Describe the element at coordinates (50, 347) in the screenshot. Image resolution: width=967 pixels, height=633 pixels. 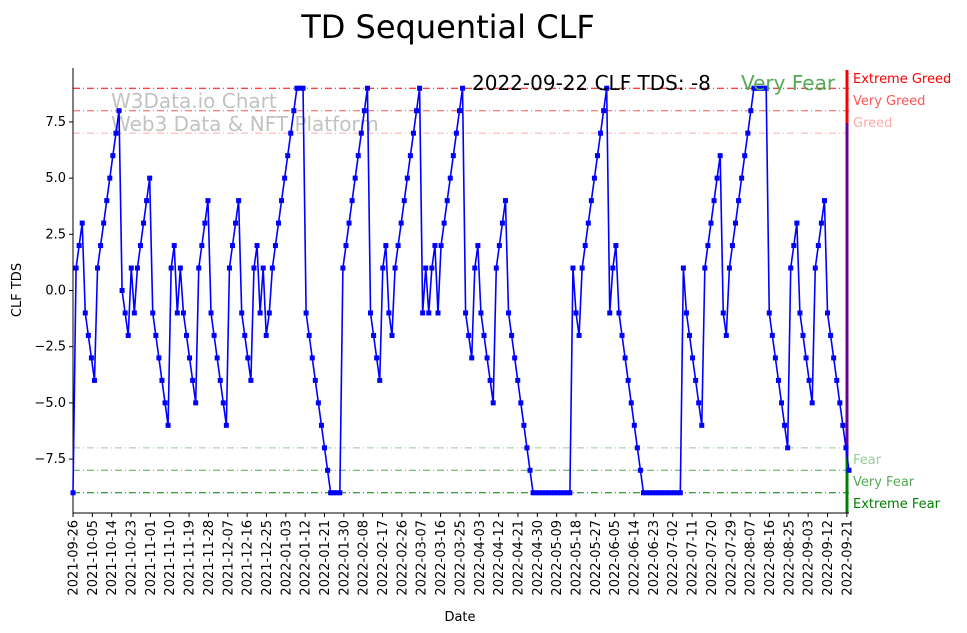
I see `y-tick-label: −2.5` at that location.